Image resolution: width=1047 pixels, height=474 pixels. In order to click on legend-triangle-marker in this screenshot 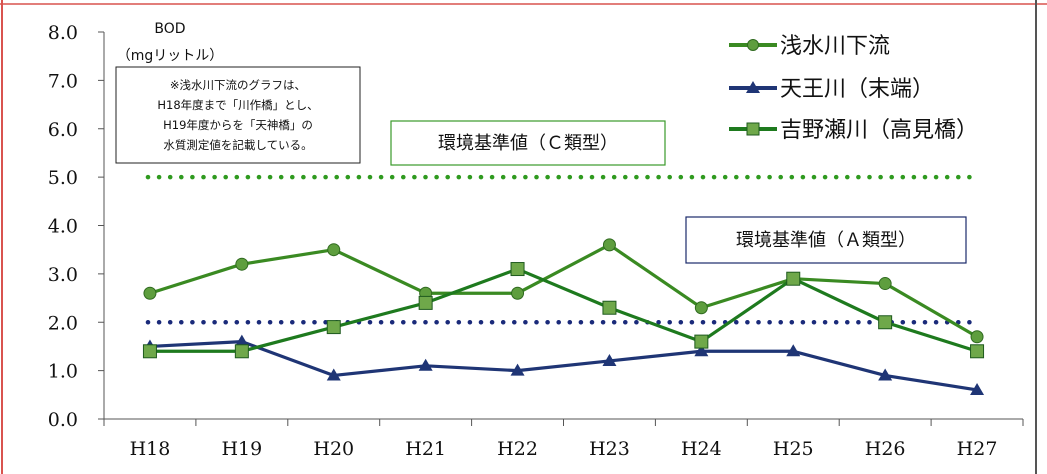, I will do `click(753, 87)`.